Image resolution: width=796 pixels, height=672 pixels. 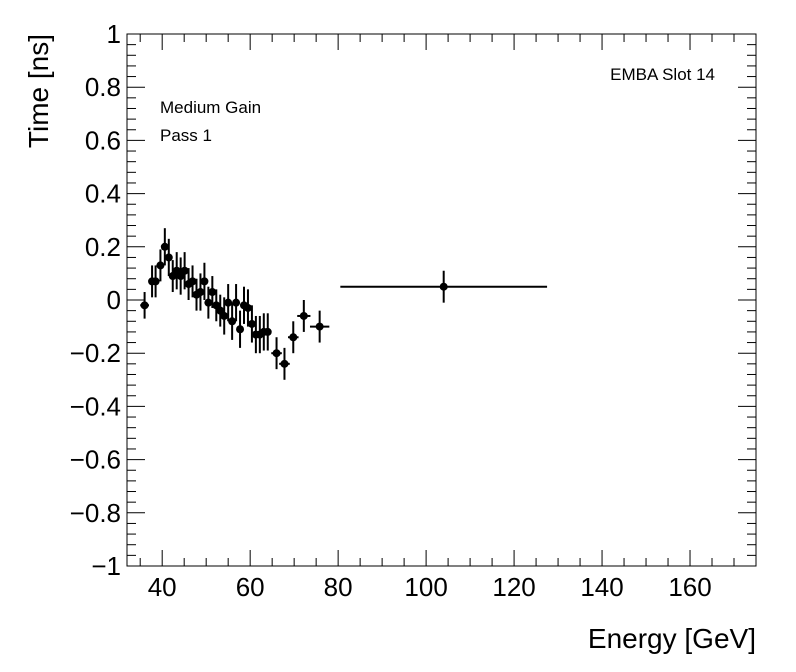 I want to click on annotation-pass: Pass 1, so click(x=186, y=135).